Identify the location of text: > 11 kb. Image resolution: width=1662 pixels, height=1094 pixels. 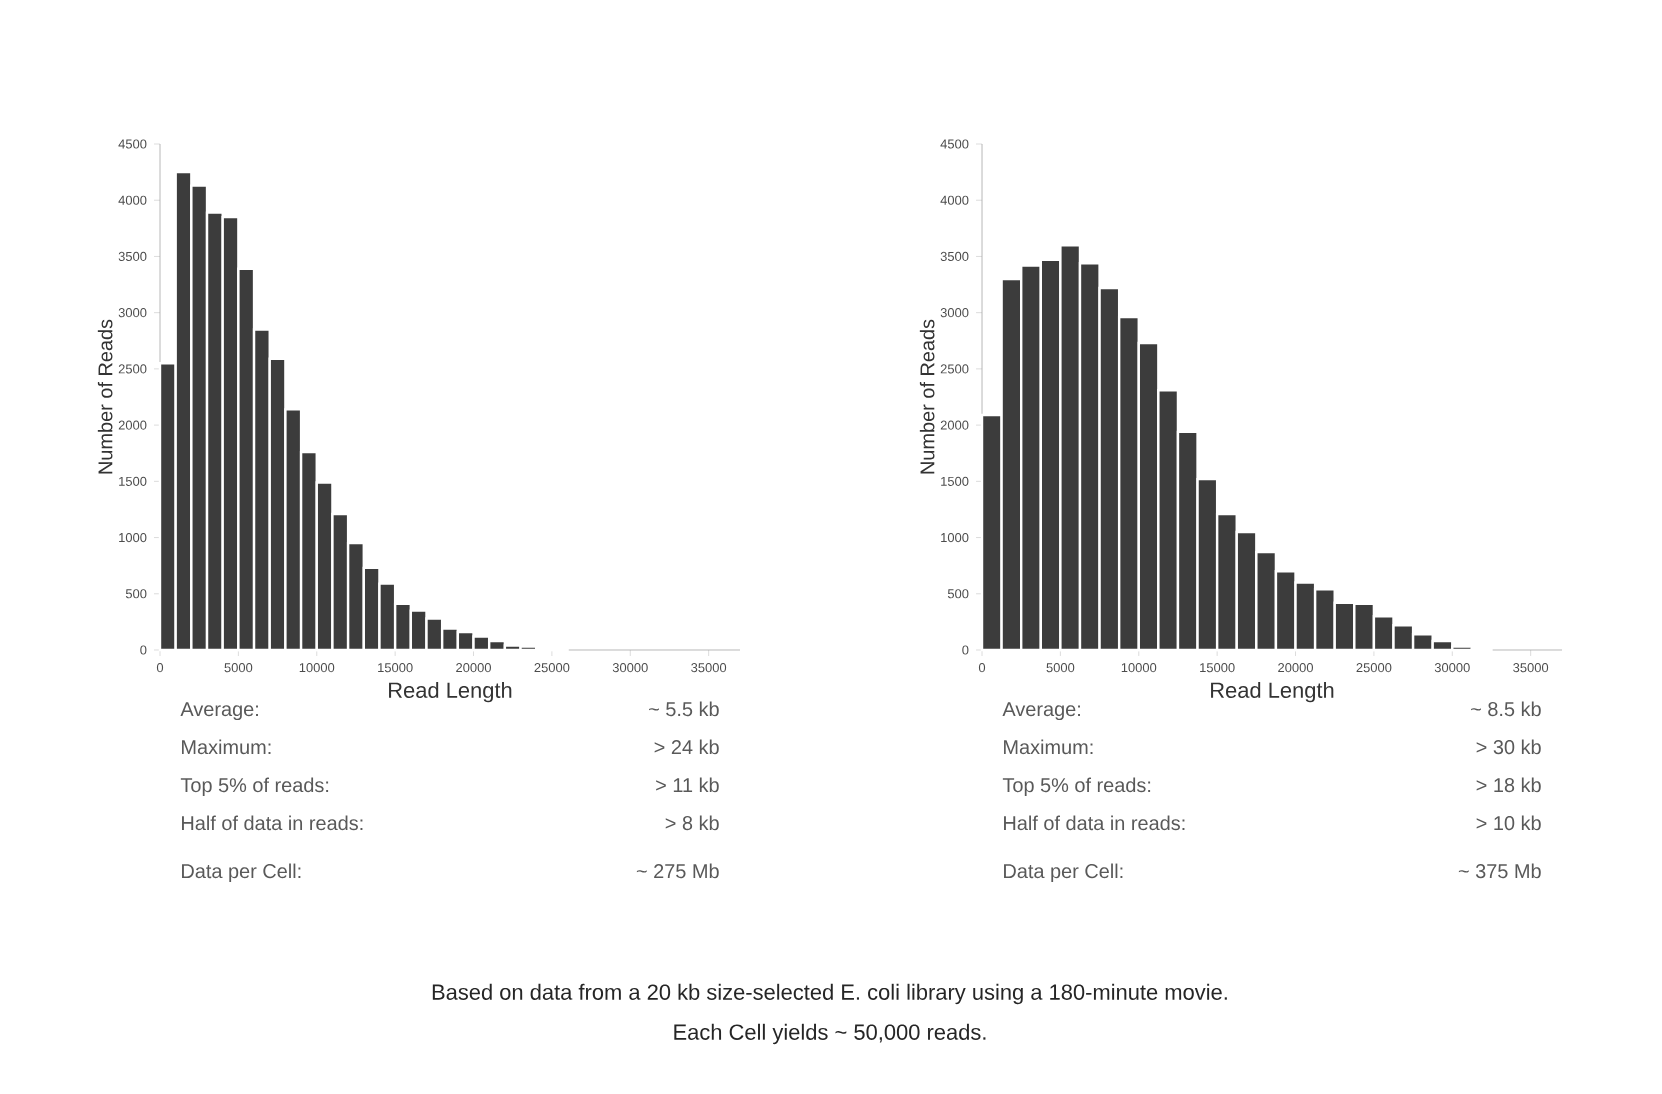
(687, 785).